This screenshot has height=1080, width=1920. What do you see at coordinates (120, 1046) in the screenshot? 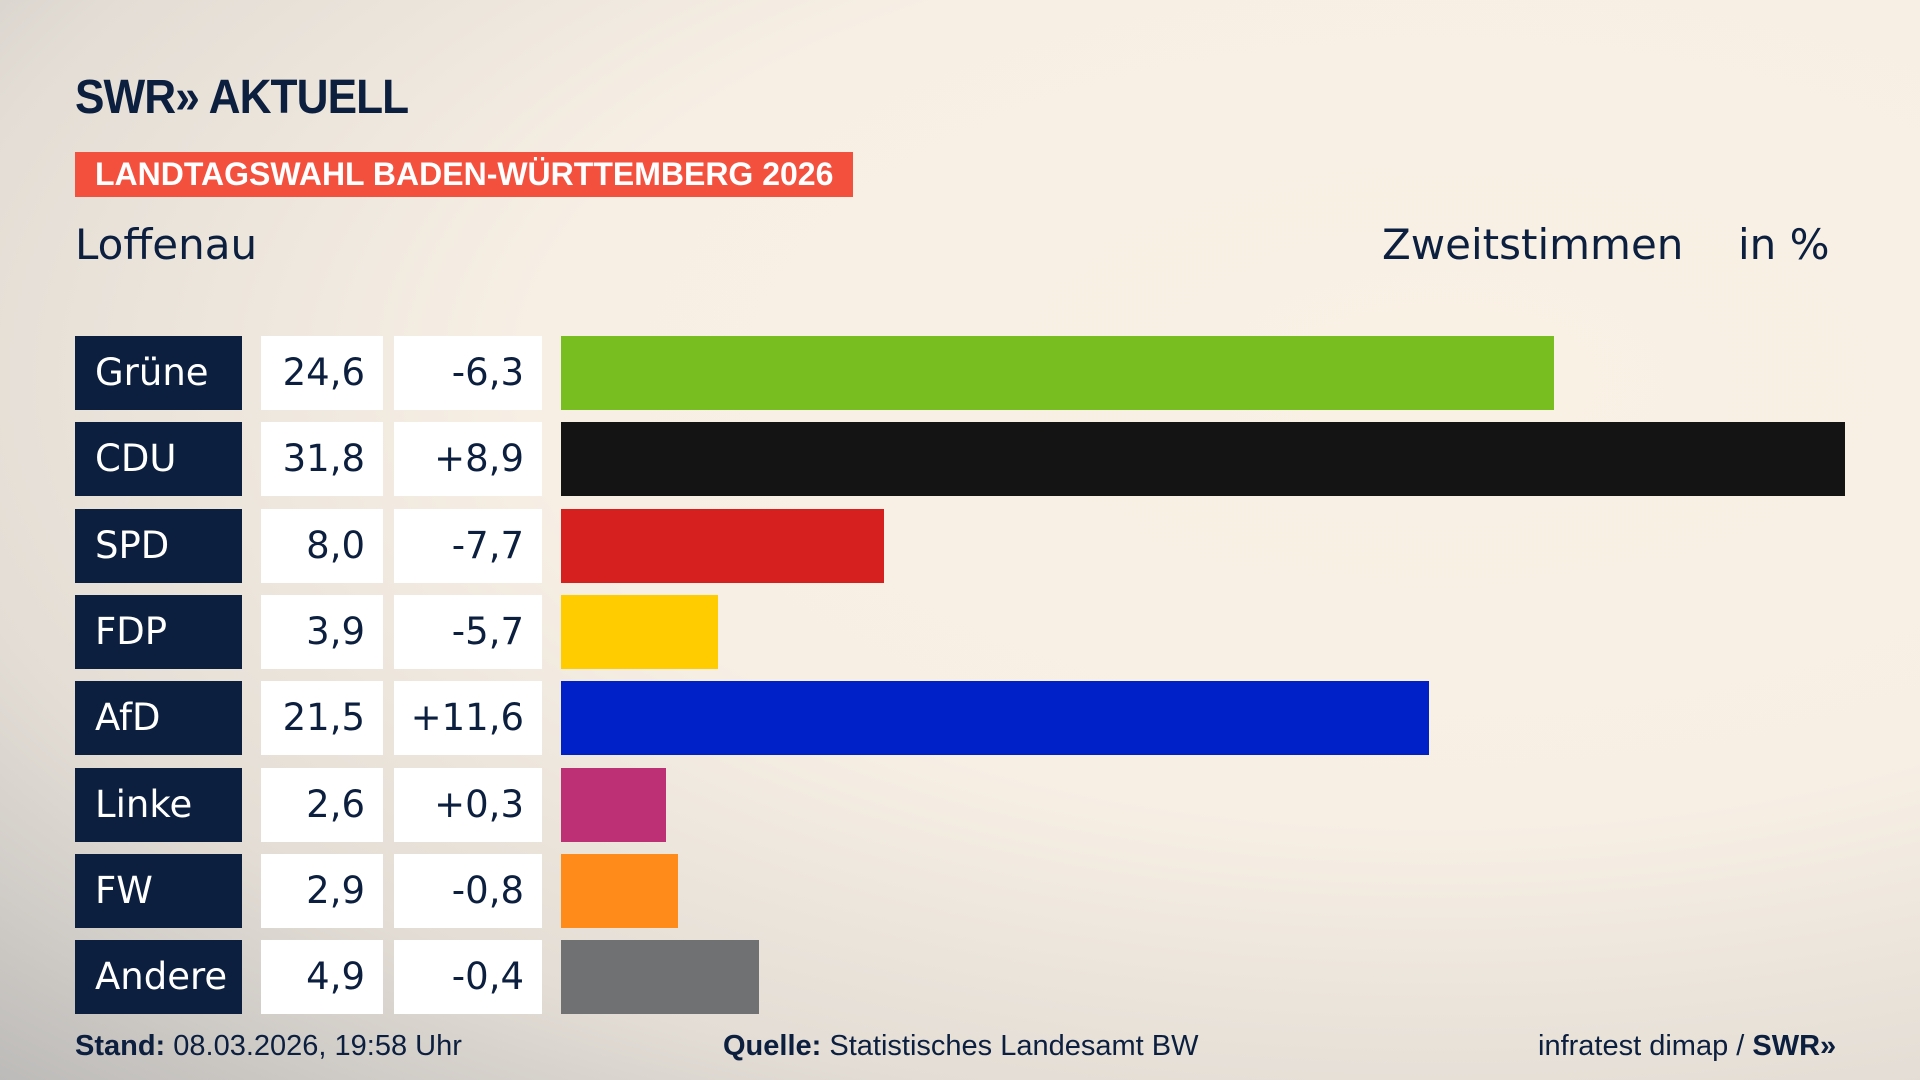
I see `stand-label: Stand:` at bounding box center [120, 1046].